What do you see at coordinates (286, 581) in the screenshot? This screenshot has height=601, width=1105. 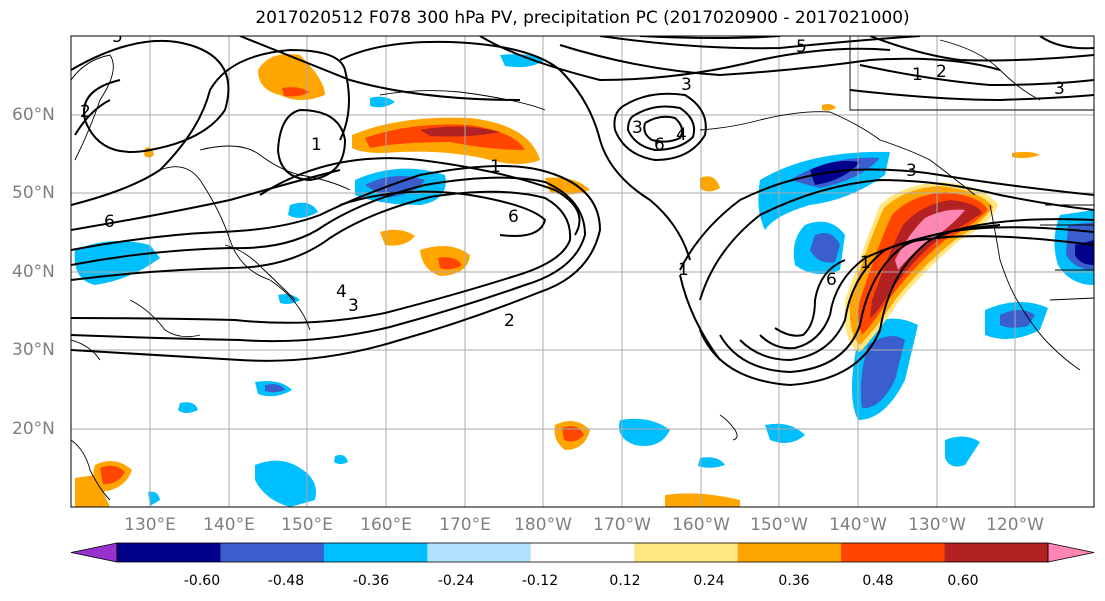 I see `colorbar-tick-label: -0.48` at bounding box center [286, 581].